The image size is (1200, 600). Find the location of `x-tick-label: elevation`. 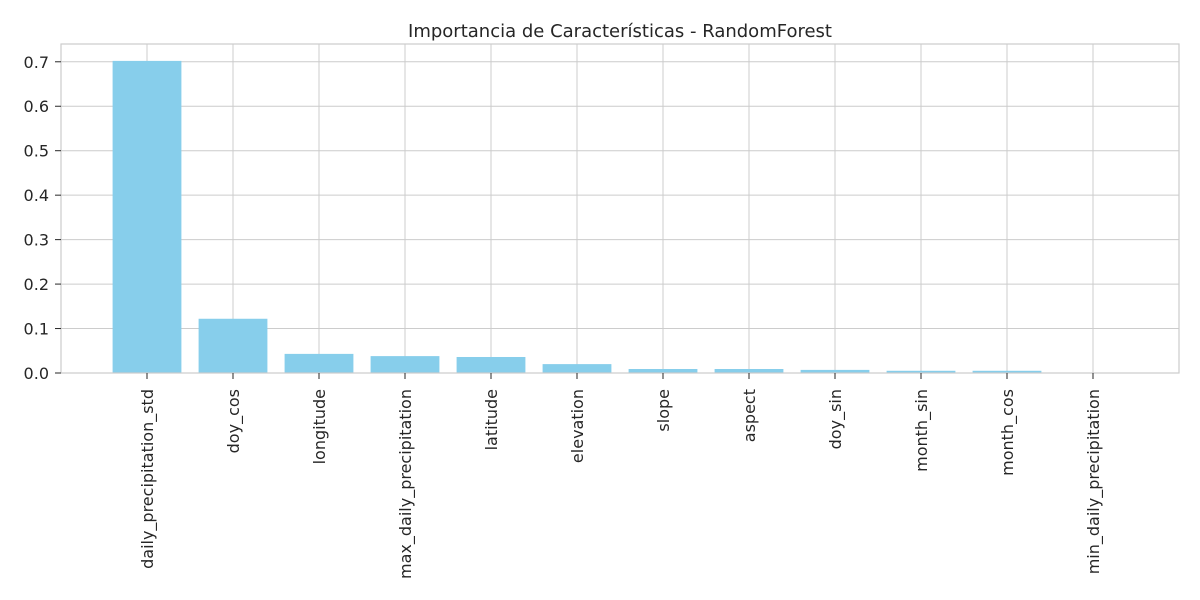

x-tick-label: elevation is located at coordinates (577, 426).